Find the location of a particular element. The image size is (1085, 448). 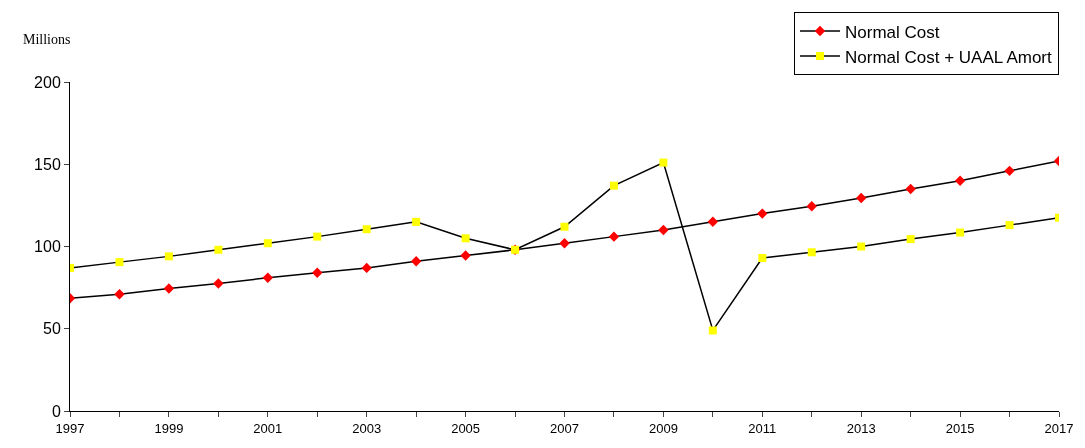

x-tick-label: 2017 is located at coordinates (1059, 428).